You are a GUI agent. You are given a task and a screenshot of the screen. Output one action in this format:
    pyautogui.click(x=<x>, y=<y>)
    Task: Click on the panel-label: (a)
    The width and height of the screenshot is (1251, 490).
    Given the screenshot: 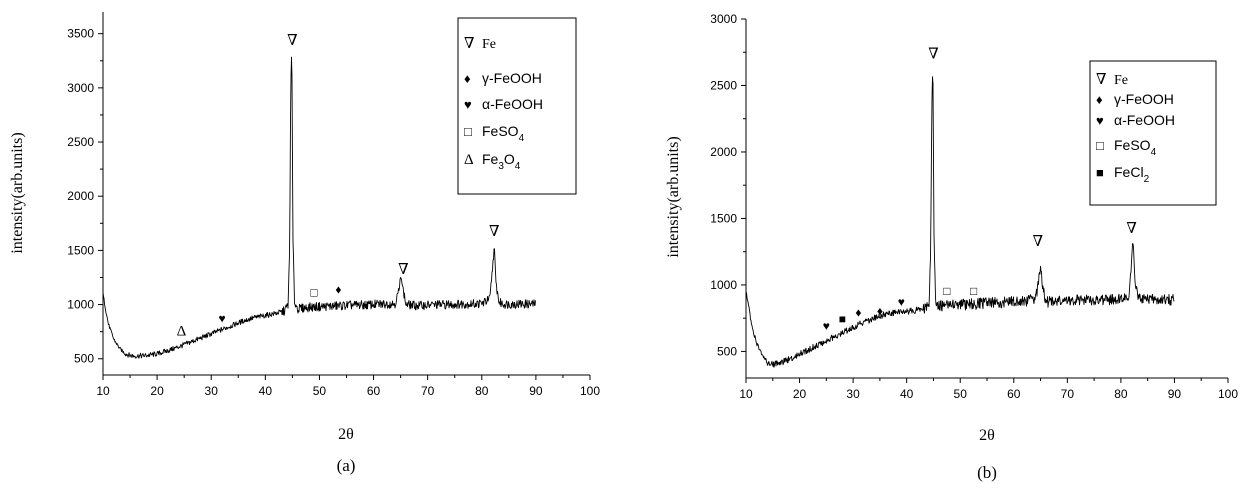 What is the action you would take?
    pyautogui.click(x=346, y=465)
    